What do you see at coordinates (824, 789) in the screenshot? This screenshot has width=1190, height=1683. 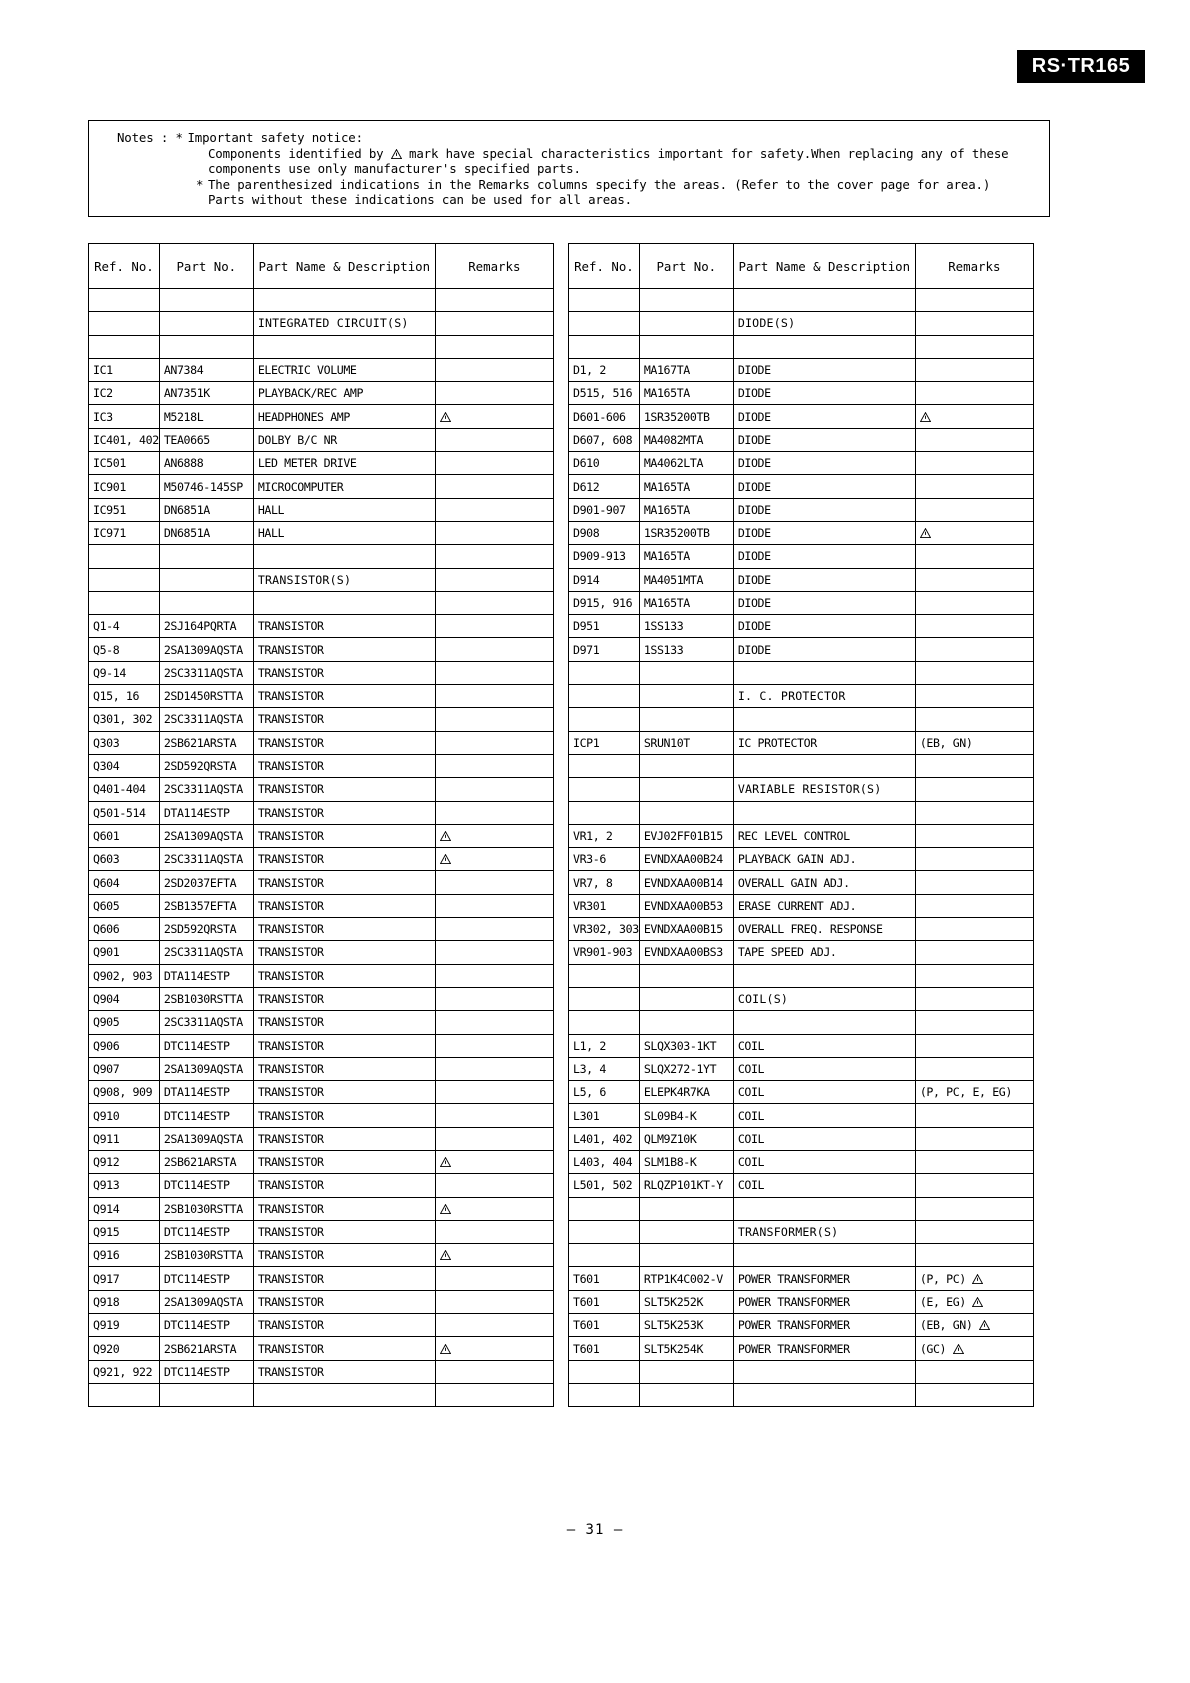 I see `cell-group-title: VARIABLE RESISTOR(S)` at bounding box center [824, 789].